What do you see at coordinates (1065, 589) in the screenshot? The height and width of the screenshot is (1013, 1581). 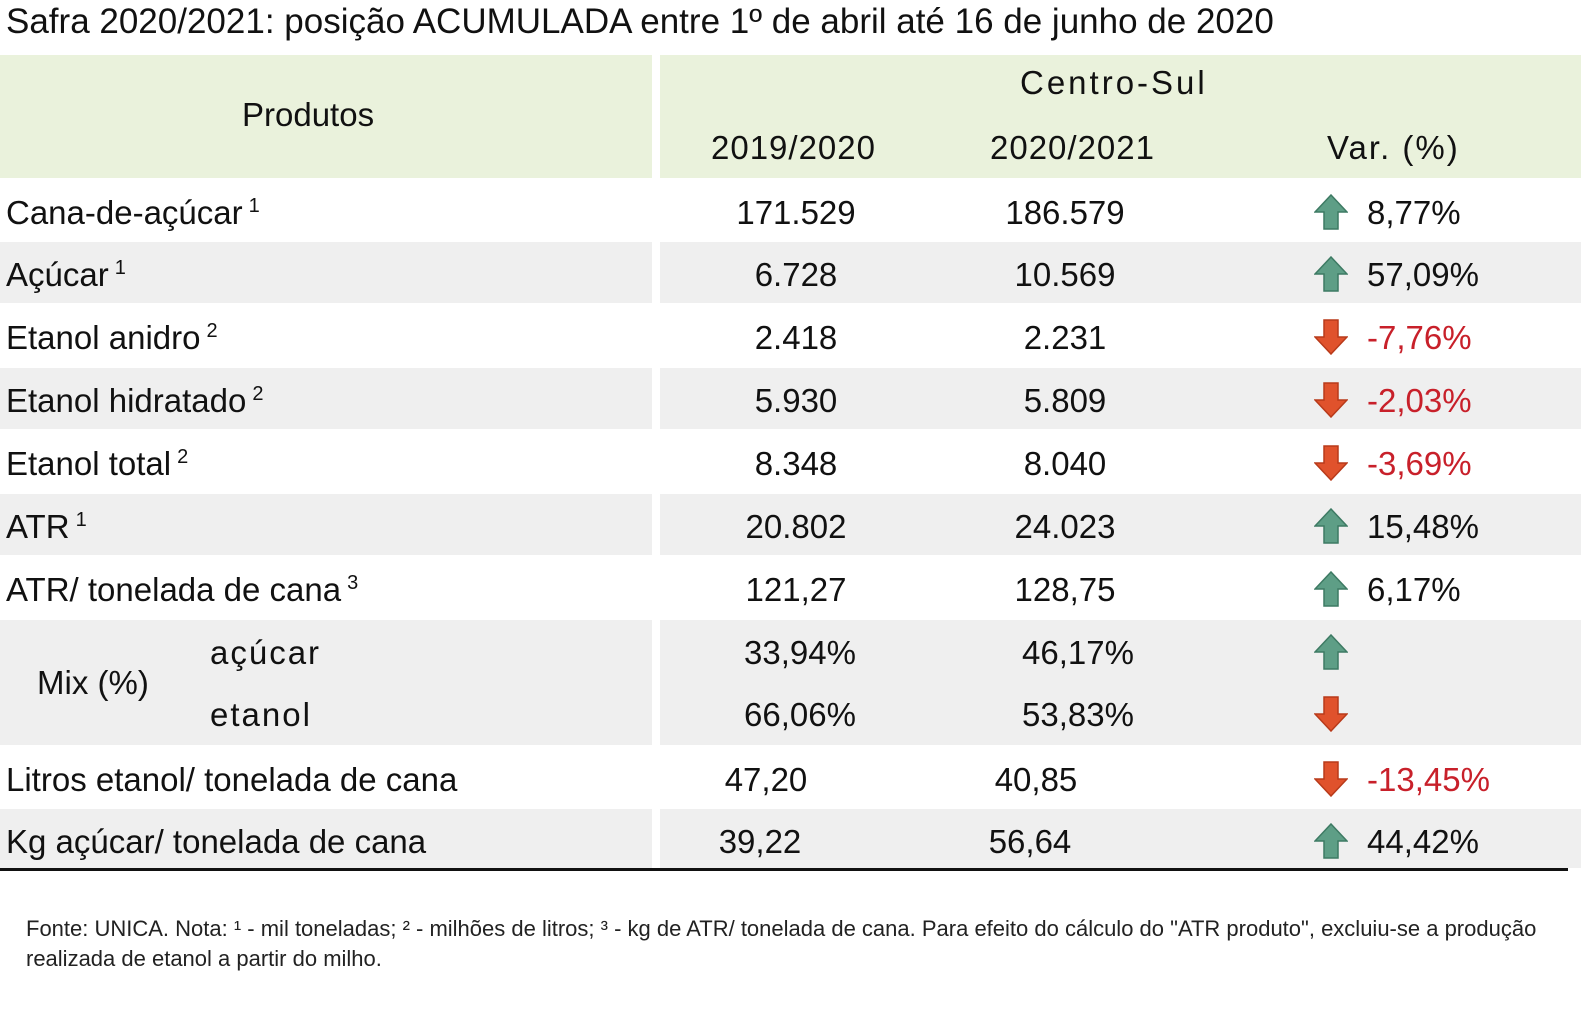 I see `cell: 128,75` at bounding box center [1065, 589].